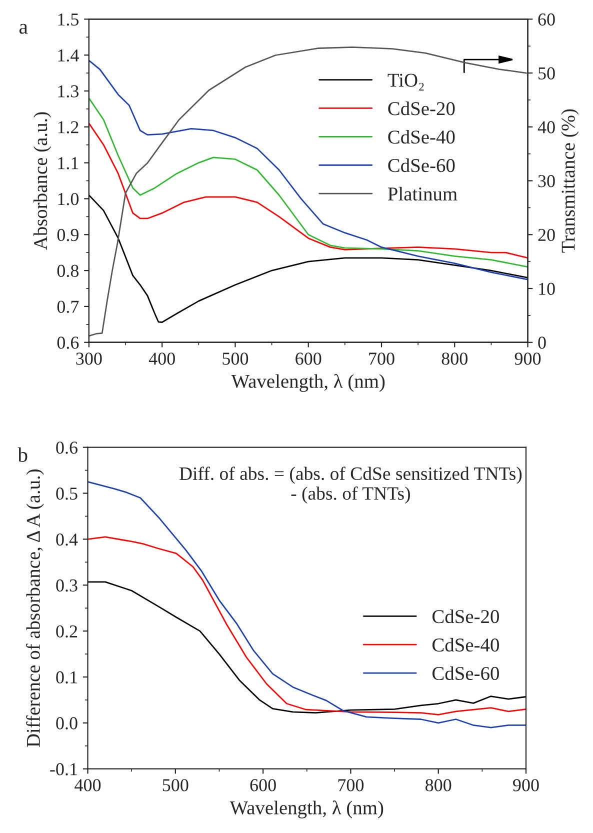 The height and width of the screenshot is (833, 593). What do you see at coordinates (423, 193) in the screenshot?
I see `legend-label: Platinum` at bounding box center [423, 193].